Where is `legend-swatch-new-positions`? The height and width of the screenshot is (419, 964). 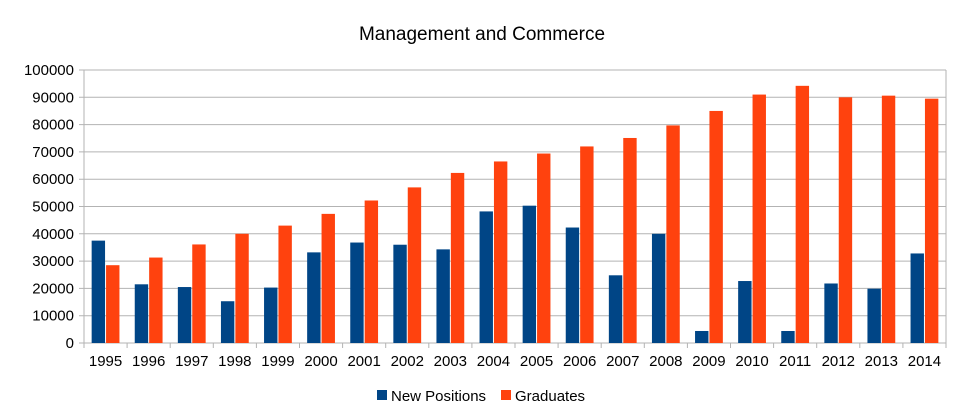 legend-swatch-new-positions is located at coordinates (382, 395).